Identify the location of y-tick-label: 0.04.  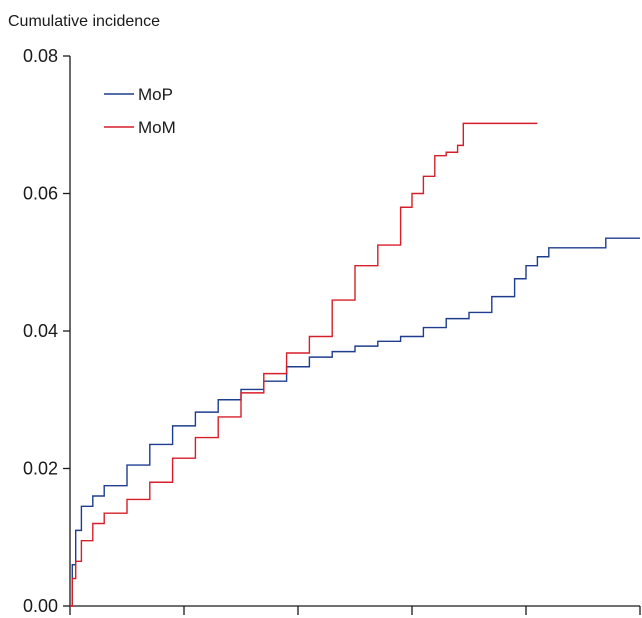
(40, 331).